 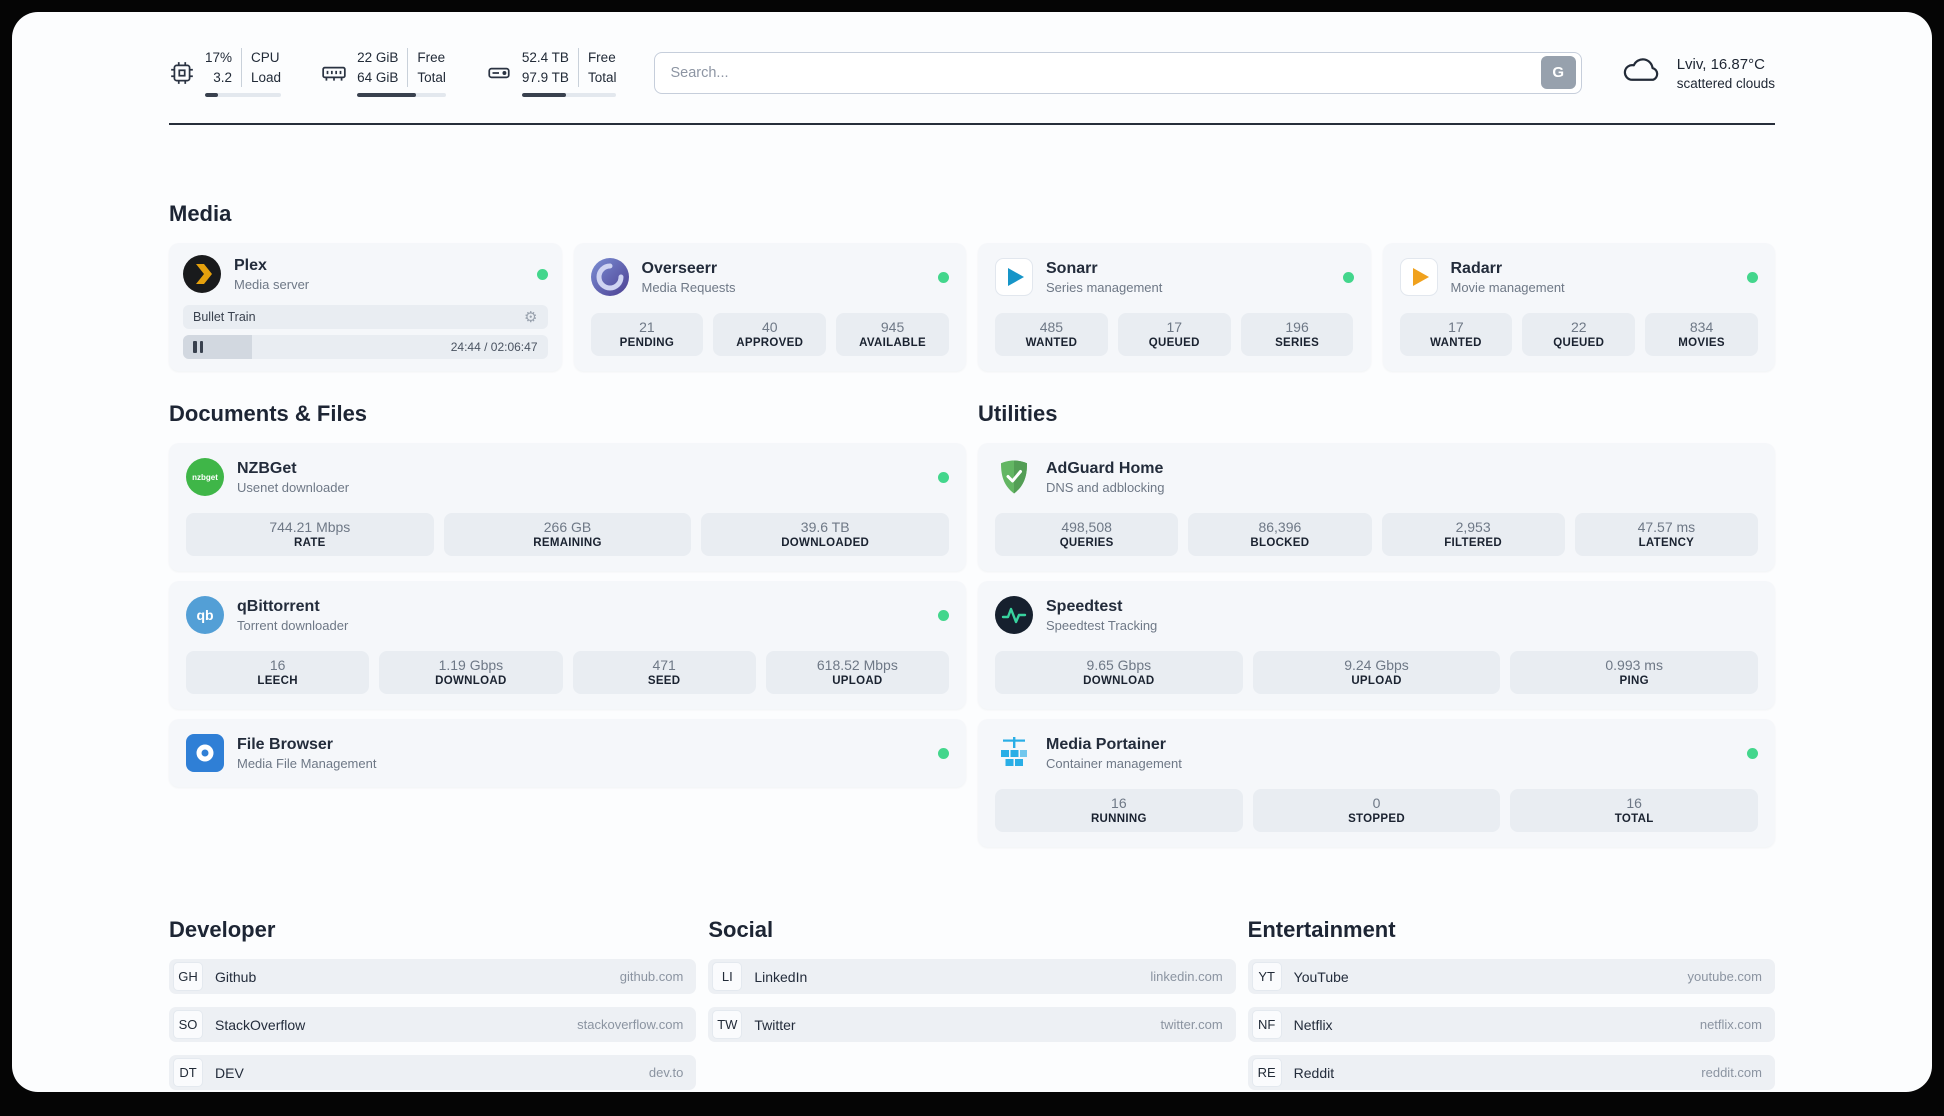 I want to click on cloud-icon, so click(x=1642, y=72).